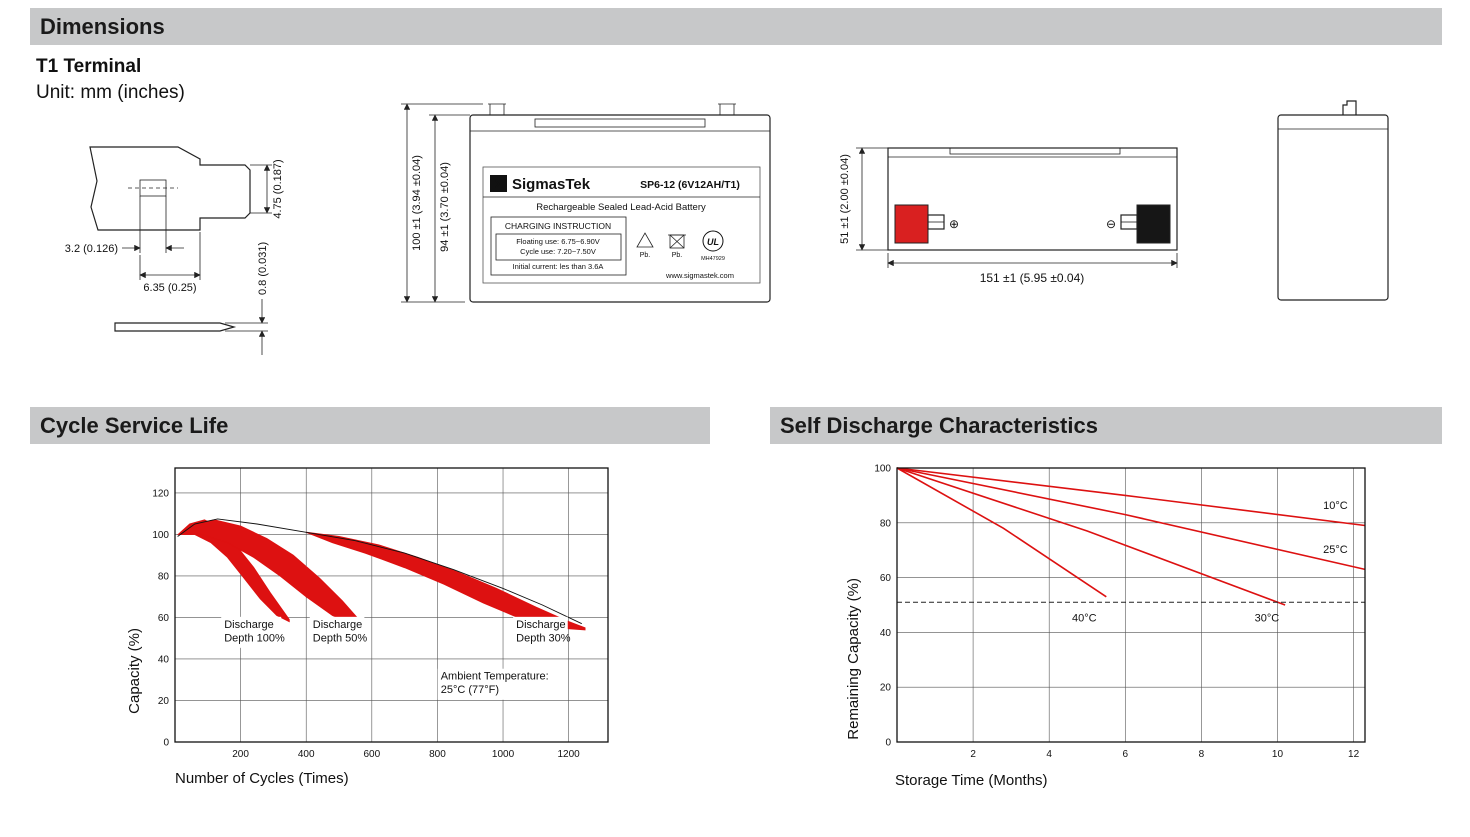  Describe the element at coordinates (1153, 224) in the screenshot. I see `negative-terminal-black` at that location.